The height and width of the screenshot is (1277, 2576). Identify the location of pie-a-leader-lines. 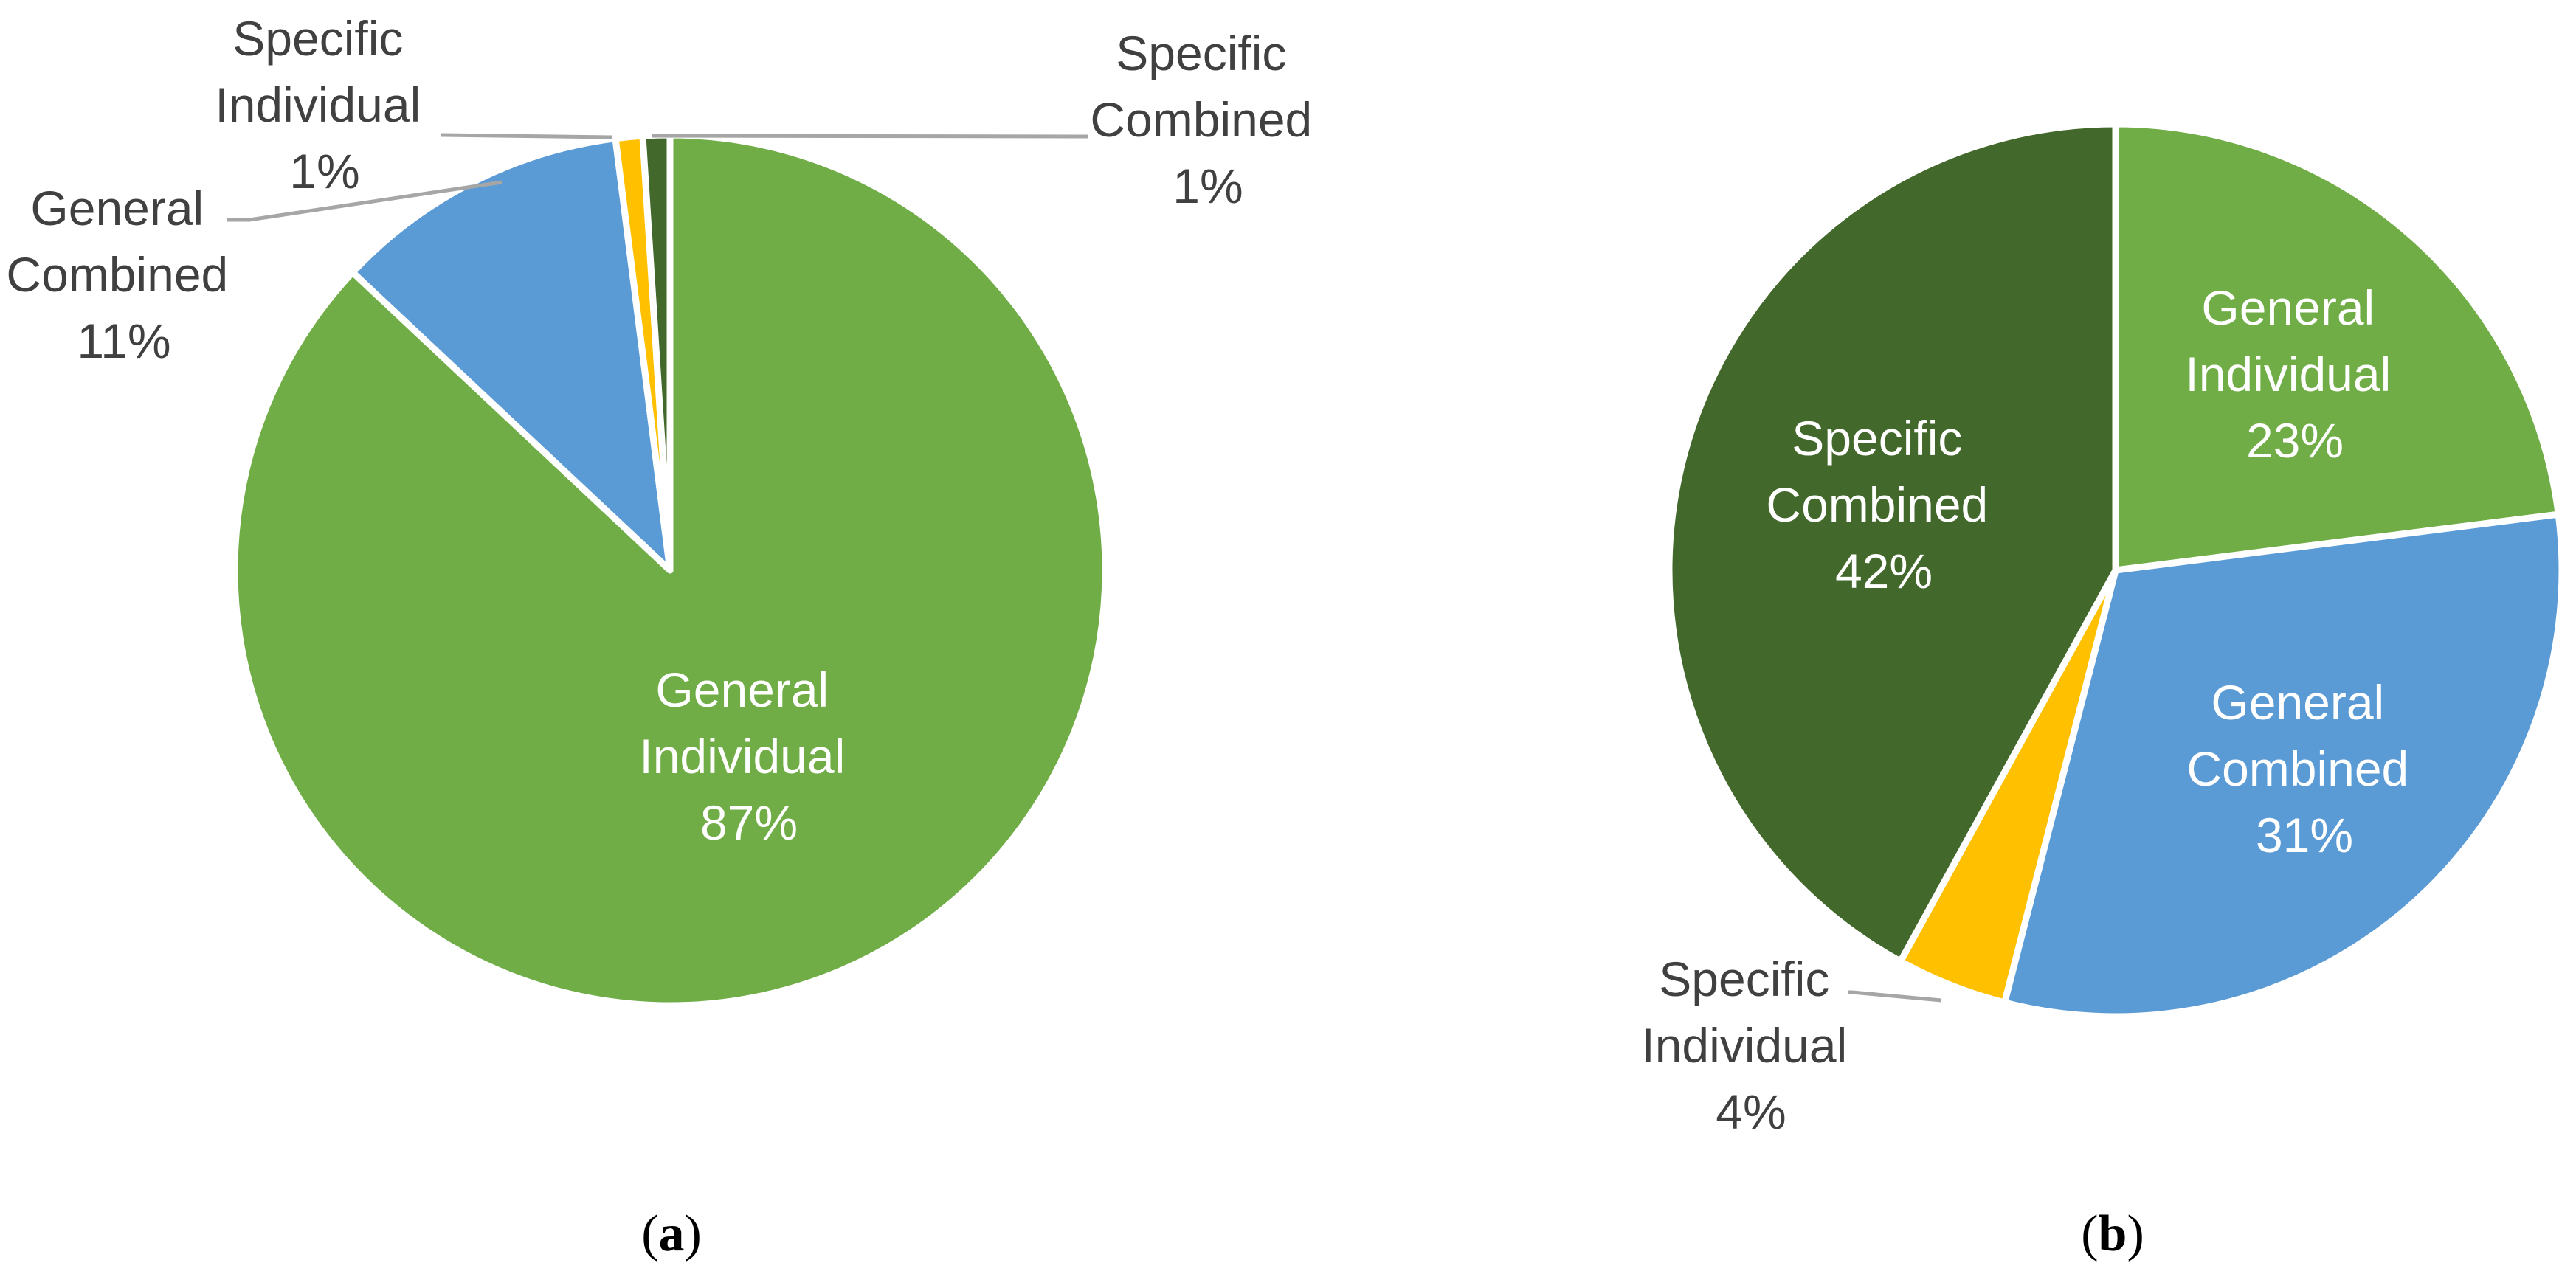
(657, 178).